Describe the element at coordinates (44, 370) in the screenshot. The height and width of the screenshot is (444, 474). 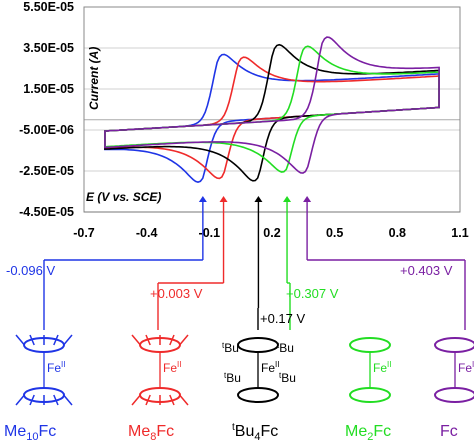
I see `molecule-0: FeII` at that location.